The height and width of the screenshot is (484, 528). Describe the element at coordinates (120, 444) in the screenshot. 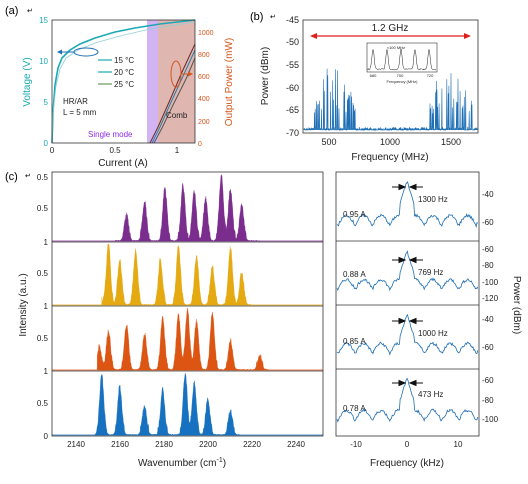

I see `x-tick: 2160` at that location.